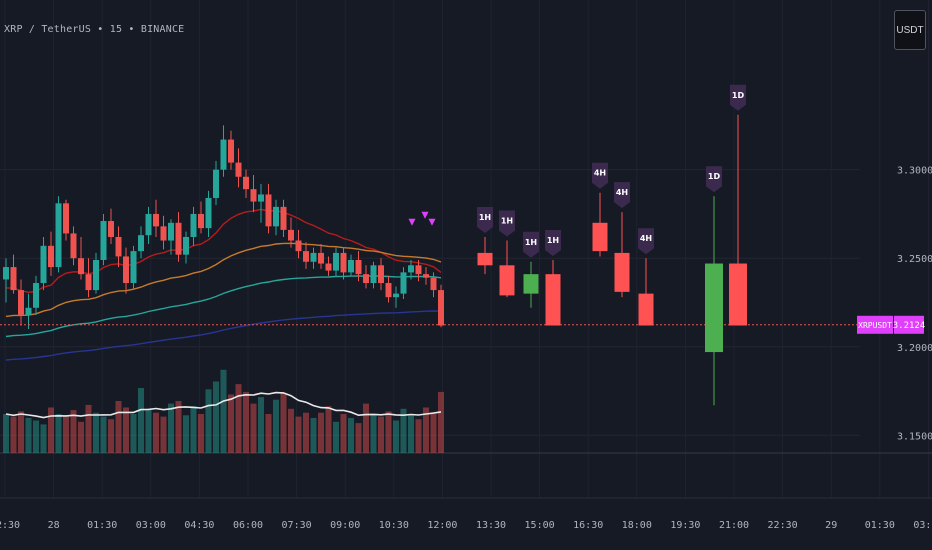 This screenshot has width=932, height=550. I want to click on x-tick-label: 28, so click(54, 525).